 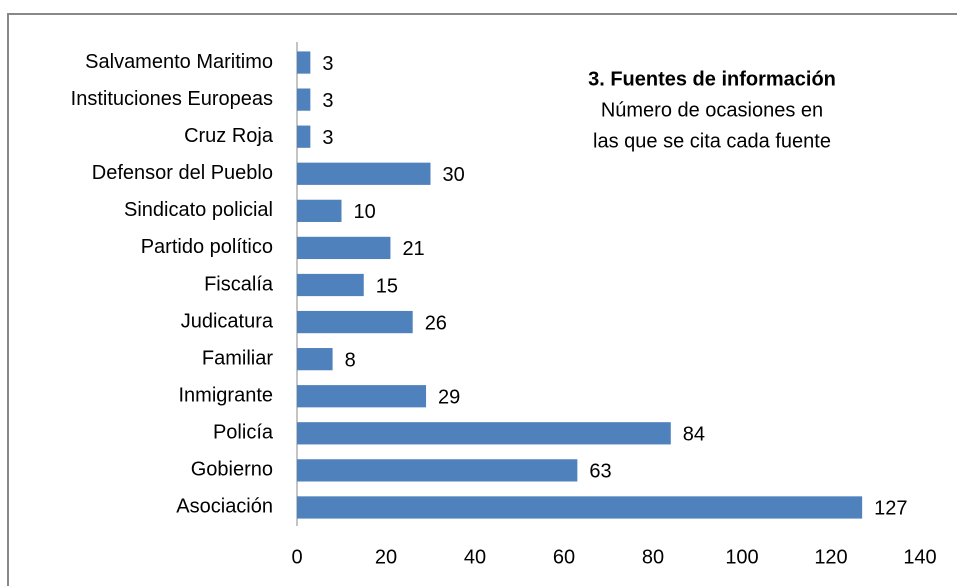 I want to click on y-tick-label: Judicatura, so click(x=227, y=321).